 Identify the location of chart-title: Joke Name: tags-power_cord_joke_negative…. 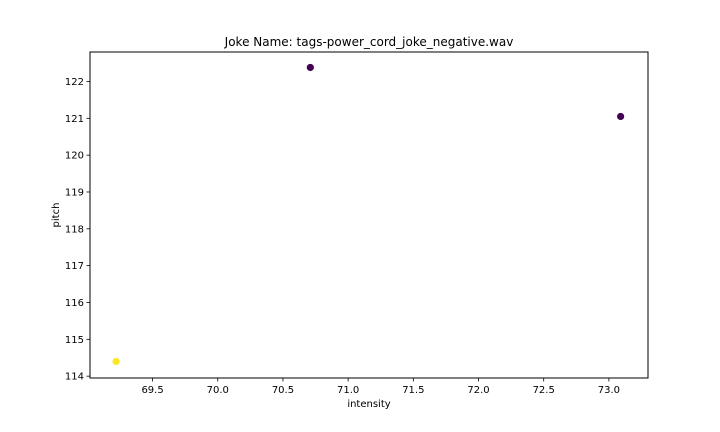
(369, 42).